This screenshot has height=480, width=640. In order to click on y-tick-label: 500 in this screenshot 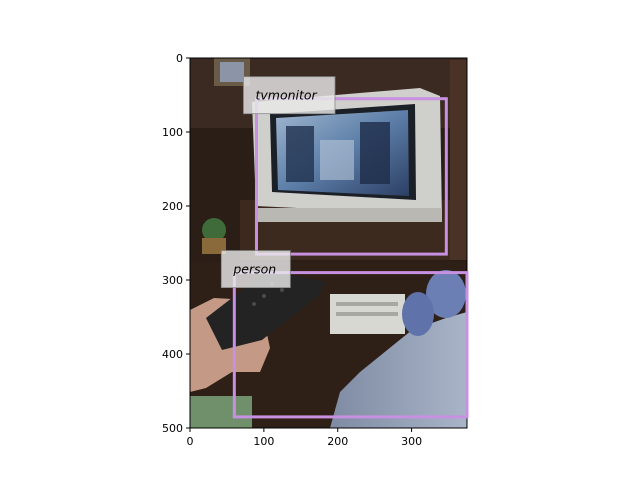, I will do `click(172, 428)`.